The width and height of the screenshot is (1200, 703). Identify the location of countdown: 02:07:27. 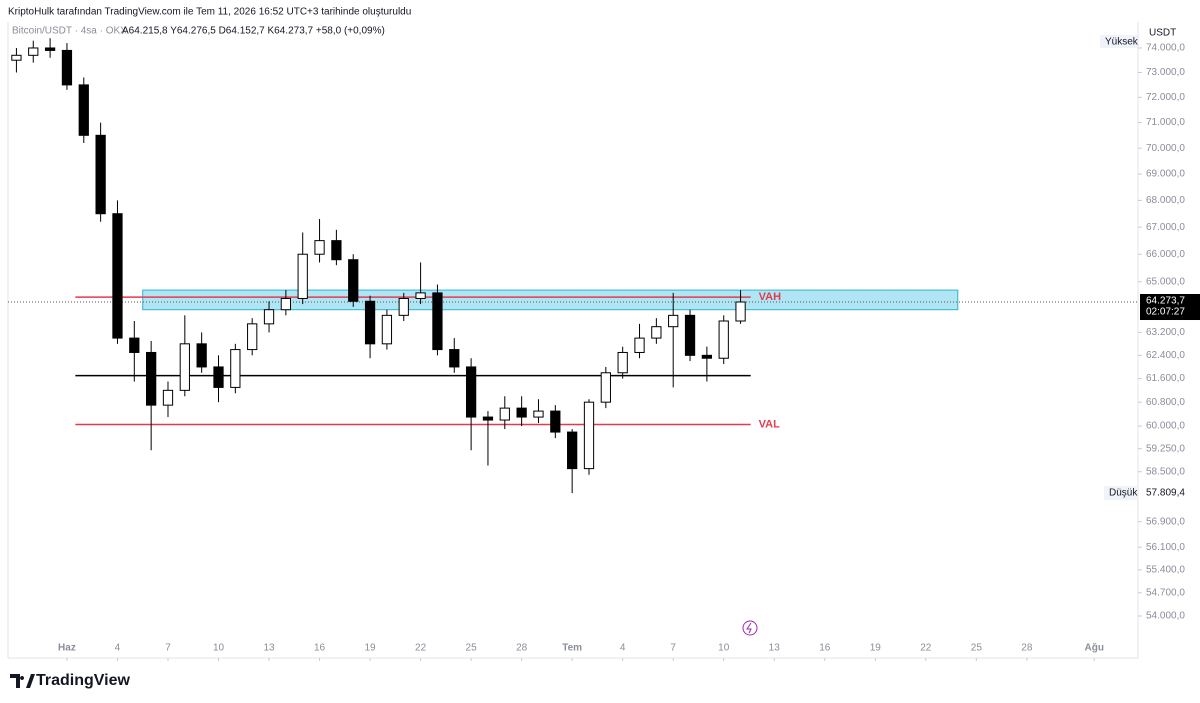
(1165, 312).